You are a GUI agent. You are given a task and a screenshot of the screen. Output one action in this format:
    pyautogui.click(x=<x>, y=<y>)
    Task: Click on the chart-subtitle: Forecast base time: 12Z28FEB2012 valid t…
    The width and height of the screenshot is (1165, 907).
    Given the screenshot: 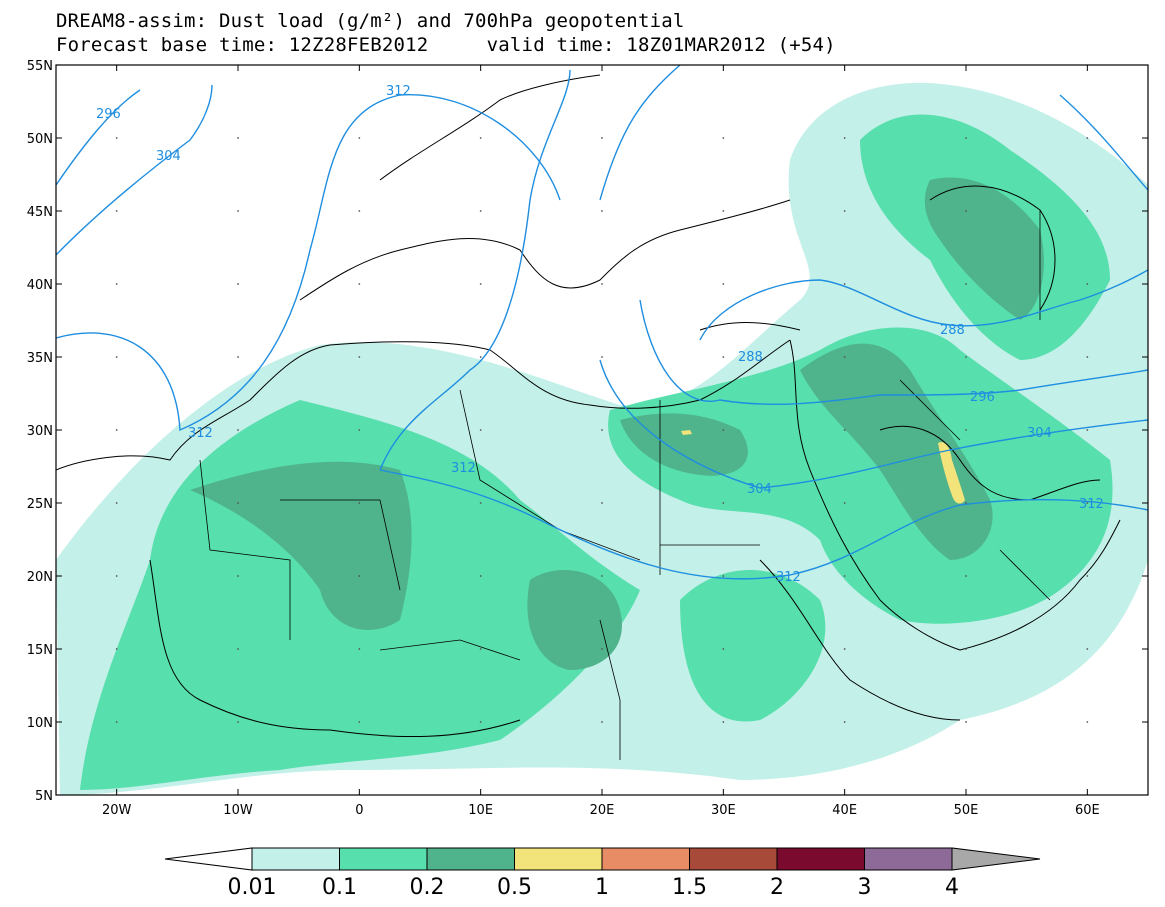 What is the action you would take?
    pyautogui.click(x=446, y=45)
    